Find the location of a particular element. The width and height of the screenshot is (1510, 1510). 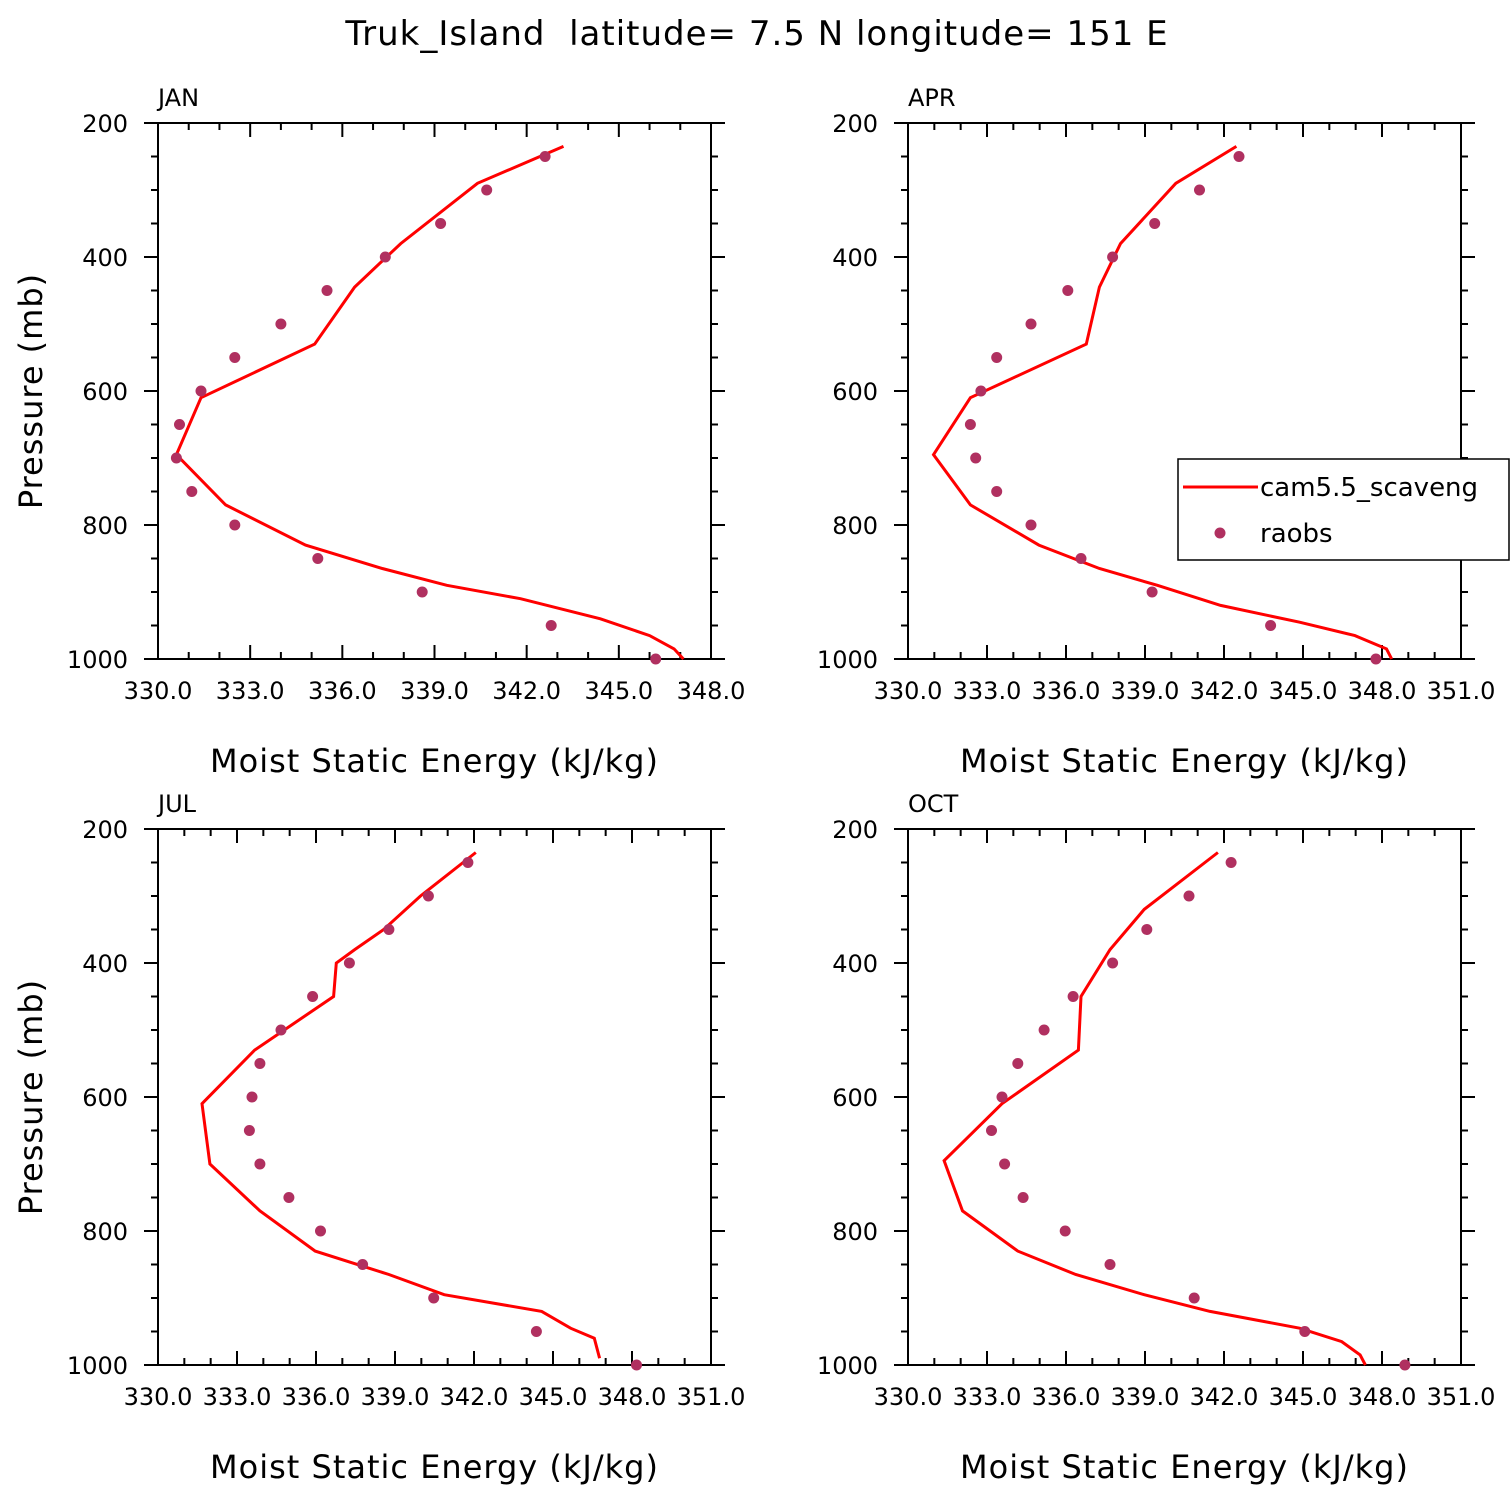

x-tick-label: 351.0 is located at coordinates (1461, 1397).